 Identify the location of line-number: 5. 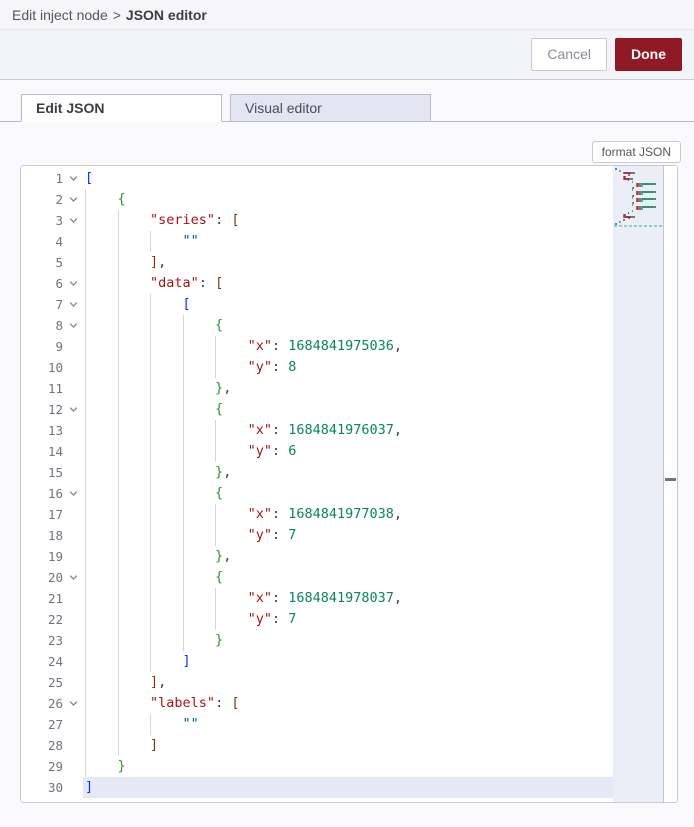
(59, 262).